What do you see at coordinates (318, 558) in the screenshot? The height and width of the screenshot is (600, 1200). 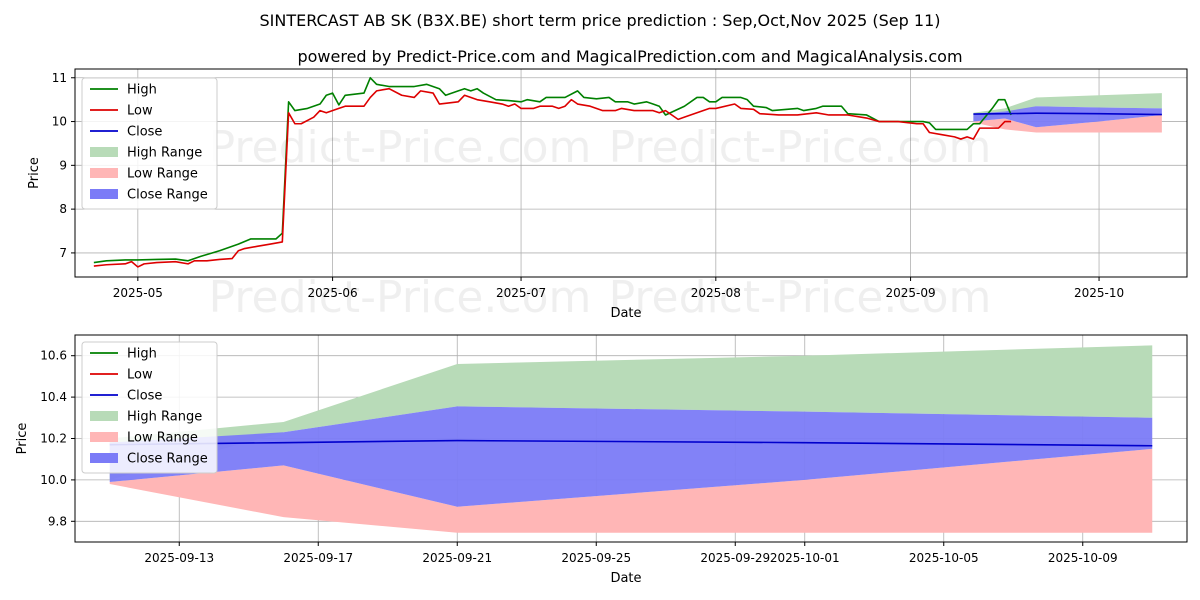 I see `x-tick-label: 2025-09-17` at bounding box center [318, 558].